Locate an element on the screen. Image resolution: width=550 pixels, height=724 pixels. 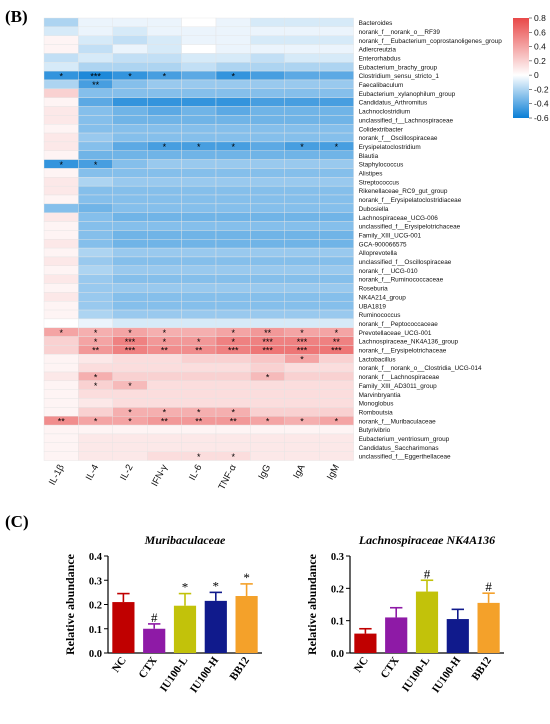
row-label: Eubacterium_brachy_group is located at coordinates (398, 67).